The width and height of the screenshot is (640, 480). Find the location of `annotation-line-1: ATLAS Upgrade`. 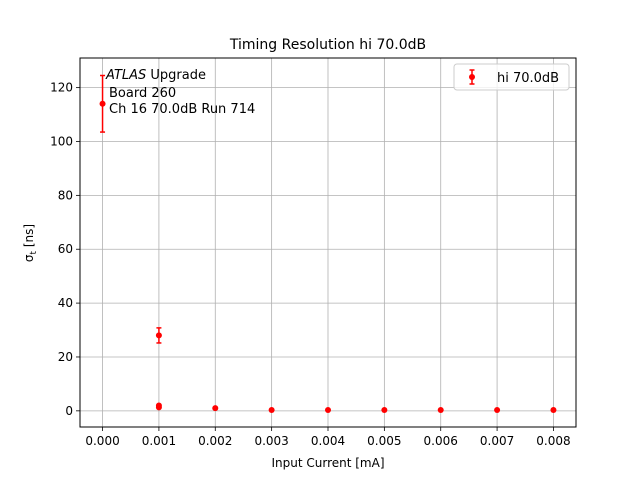

annotation-line-1: ATLAS Upgrade is located at coordinates (155, 75).